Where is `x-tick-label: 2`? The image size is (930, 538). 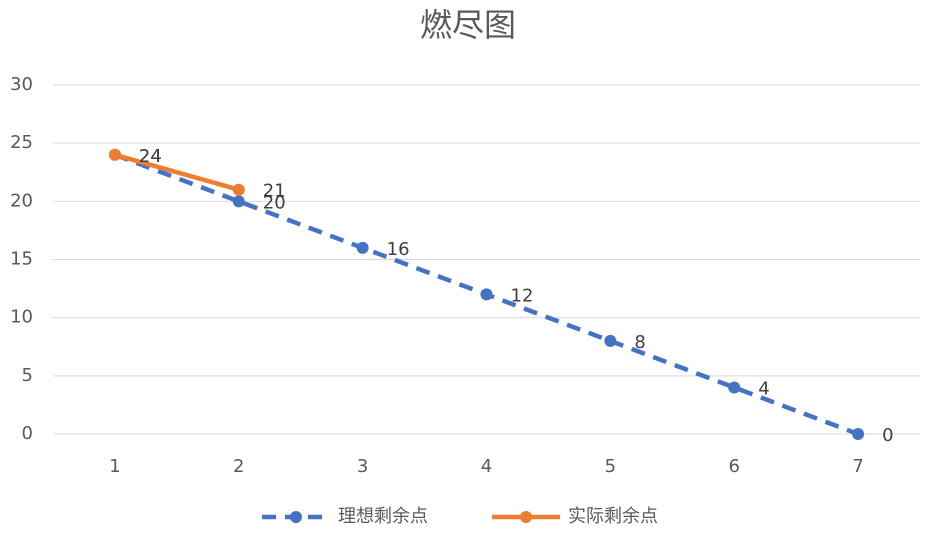 x-tick-label: 2 is located at coordinates (238, 466).